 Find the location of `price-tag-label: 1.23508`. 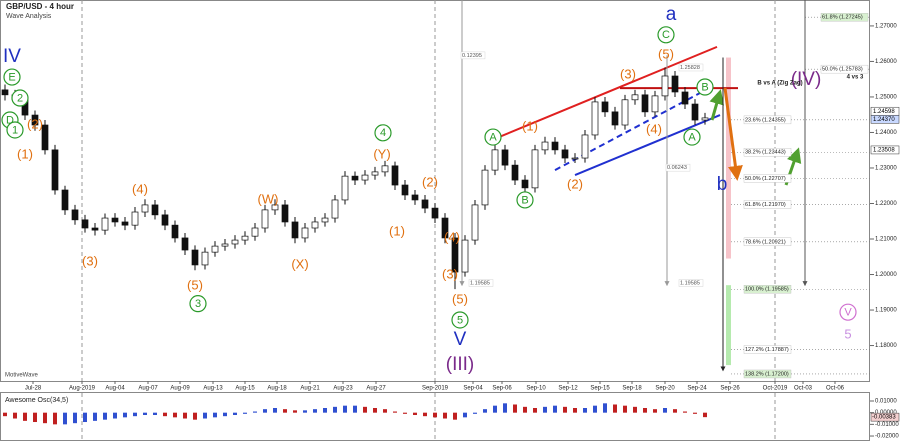

price-tag-label: 1.23508 is located at coordinates (884, 151).